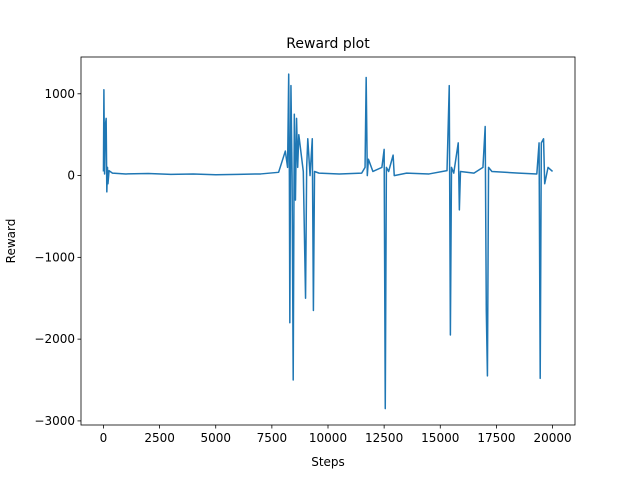 The height and width of the screenshot is (480, 640). What do you see at coordinates (328, 44) in the screenshot?
I see `chart-title: Reward plot` at bounding box center [328, 44].